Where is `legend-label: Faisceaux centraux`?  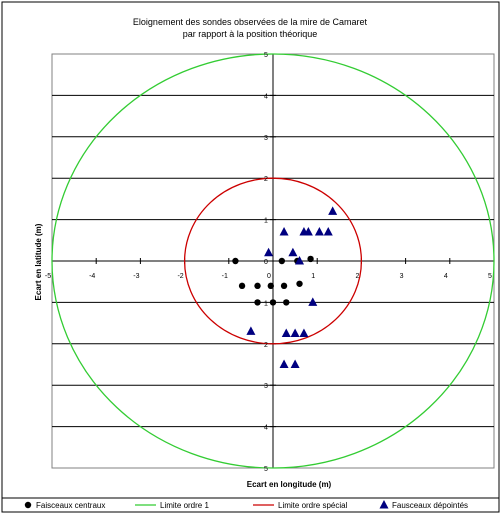
legend-label: Faisceaux centraux is located at coordinates (70, 505).